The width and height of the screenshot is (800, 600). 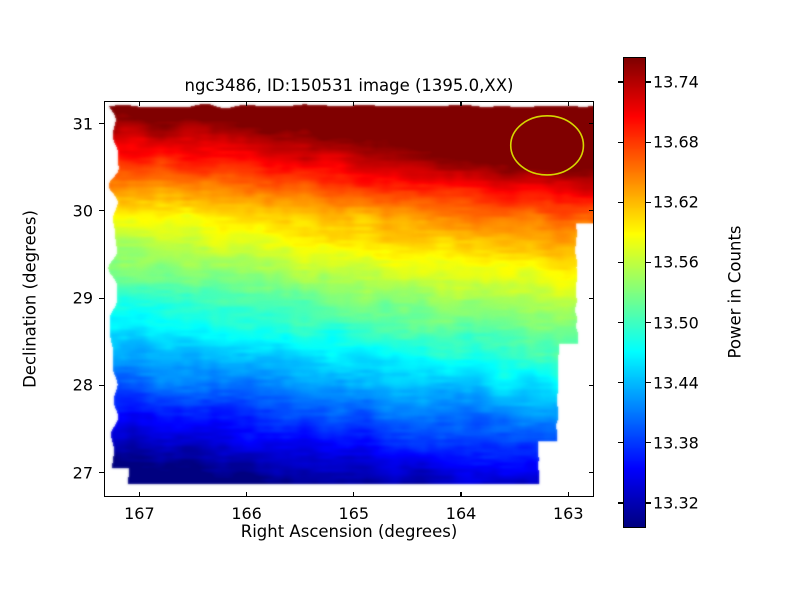 I want to click on colorbar-tick-label: 13.44, so click(x=676, y=383).